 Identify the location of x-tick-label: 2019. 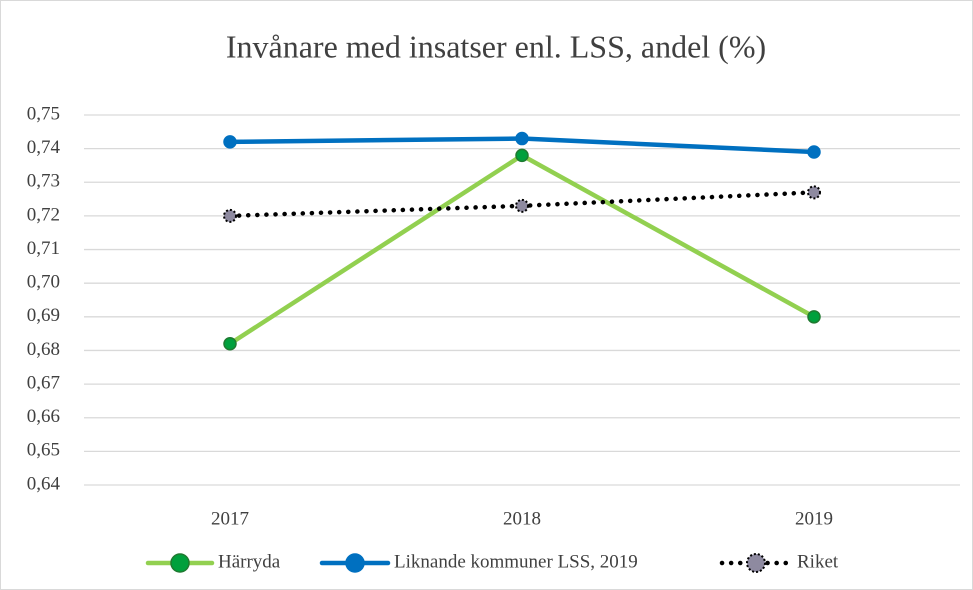
(814, 518).